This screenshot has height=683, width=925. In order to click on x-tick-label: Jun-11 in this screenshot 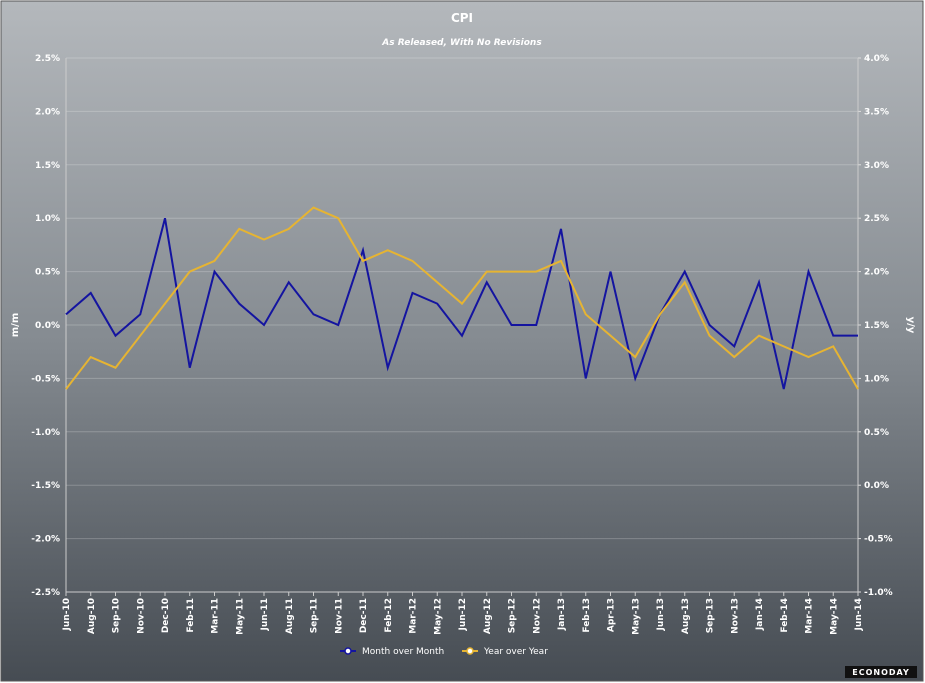, I will do `click(265, 614)`.